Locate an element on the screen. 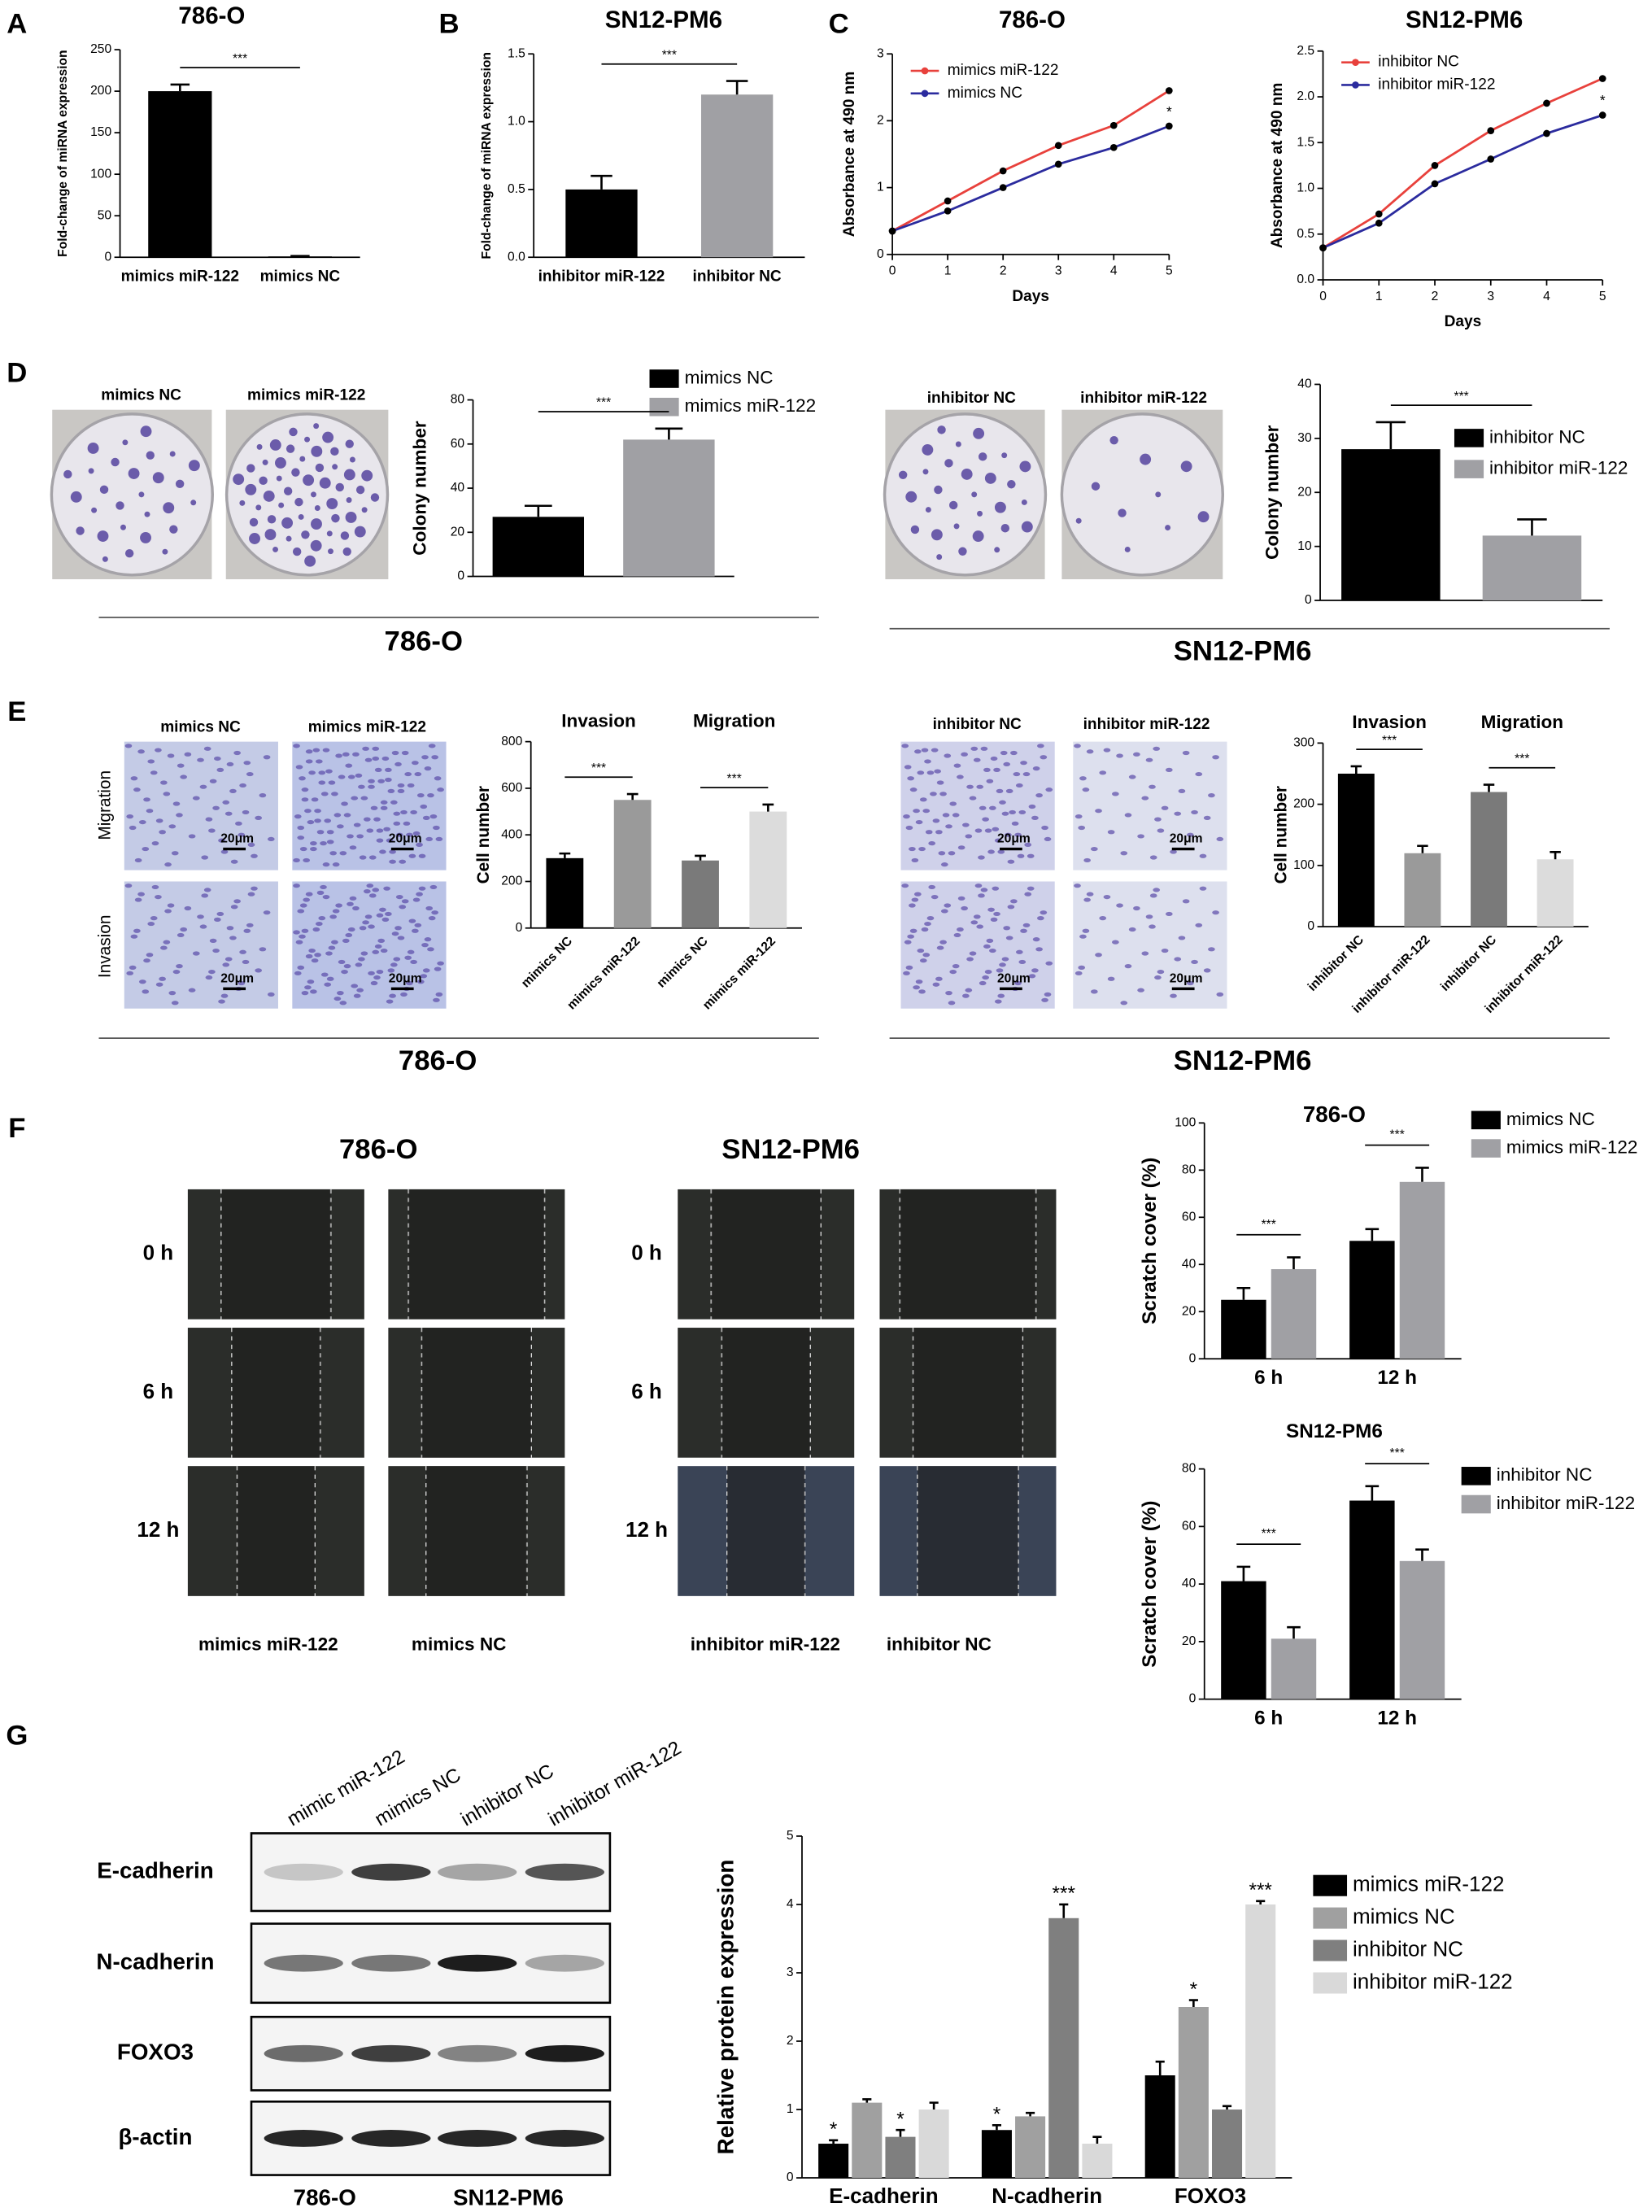 The height and width of the screenshot is (2212, 1652). panel-label: B is located at coordinates (448, 25).